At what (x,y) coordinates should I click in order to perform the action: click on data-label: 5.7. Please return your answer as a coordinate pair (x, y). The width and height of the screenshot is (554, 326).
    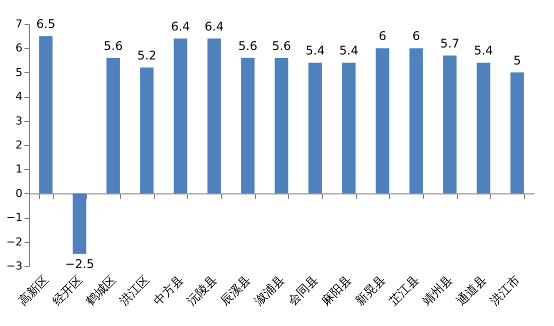
    Looking at the image, I should click on (450, 43).